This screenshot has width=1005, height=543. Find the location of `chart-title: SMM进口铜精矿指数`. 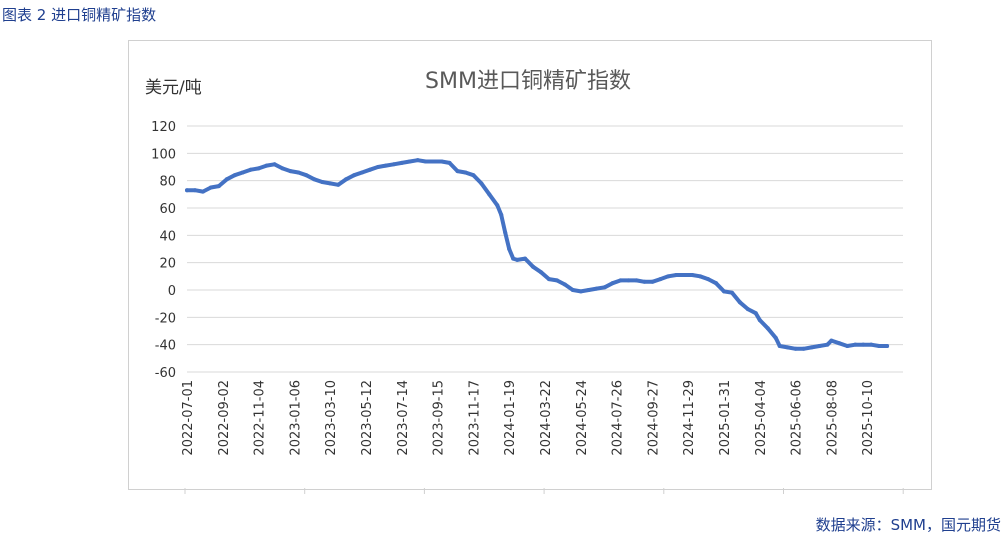

chart-title: SMM进口铜精矿指数 is located at coordinates (528, 81).